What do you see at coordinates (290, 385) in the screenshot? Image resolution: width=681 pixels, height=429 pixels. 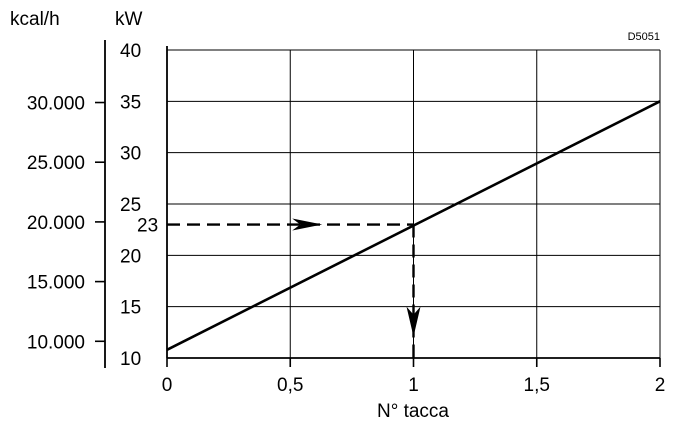 I see `x-tick-label: 0,5` at bounding box center [290, 385].